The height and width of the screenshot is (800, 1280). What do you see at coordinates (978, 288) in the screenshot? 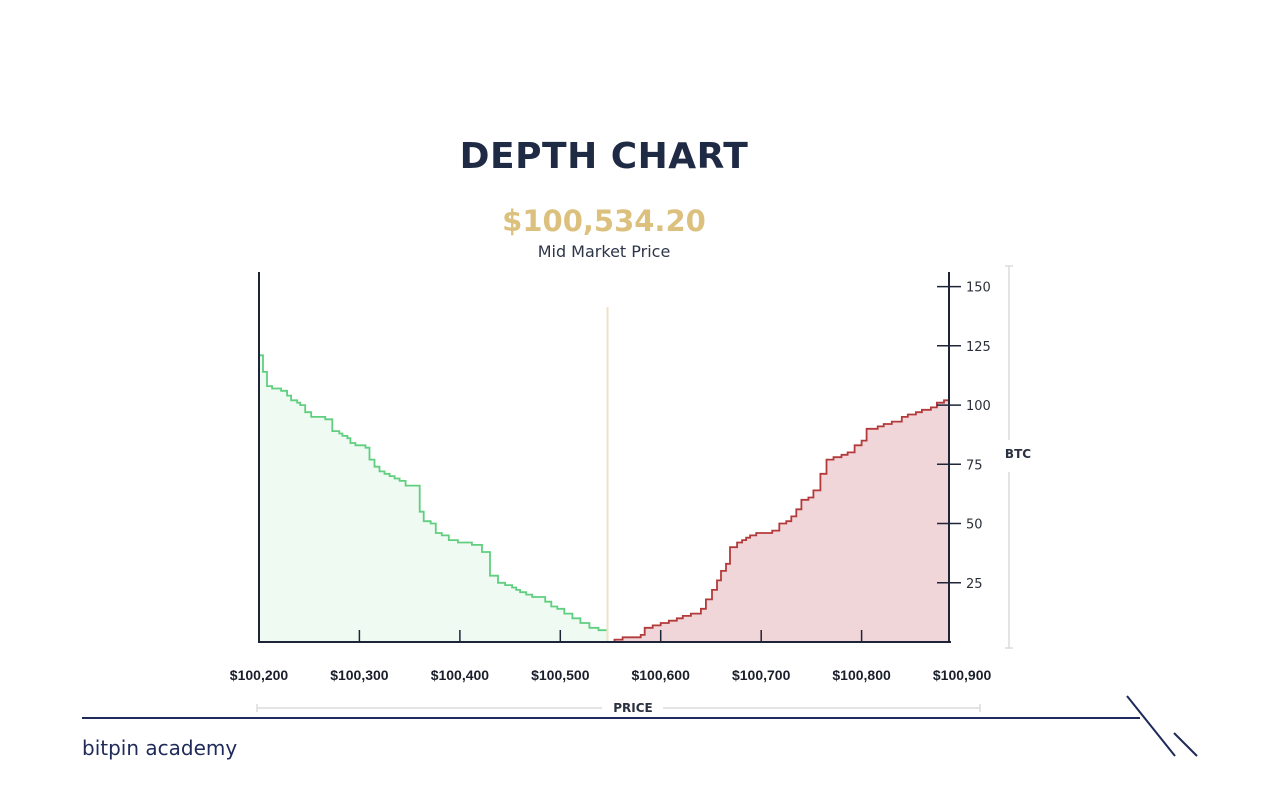
I see `y-tick-label: 150` at bounding box center [978, 288].